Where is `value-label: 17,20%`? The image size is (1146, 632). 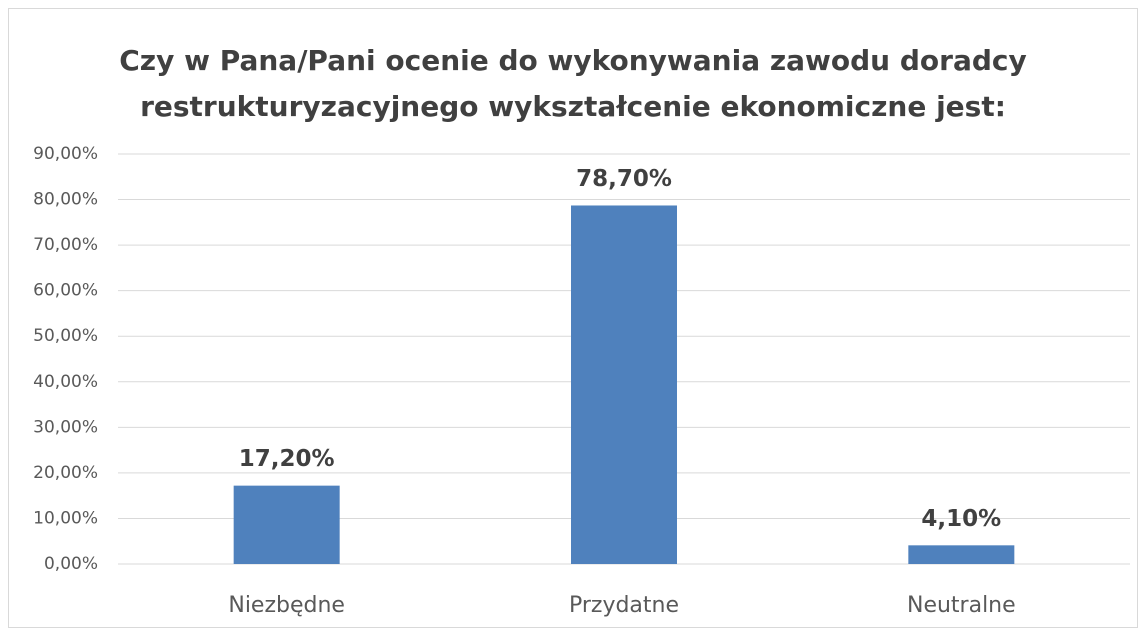 value-label: 17,20% is located at coordinates (287, 459).